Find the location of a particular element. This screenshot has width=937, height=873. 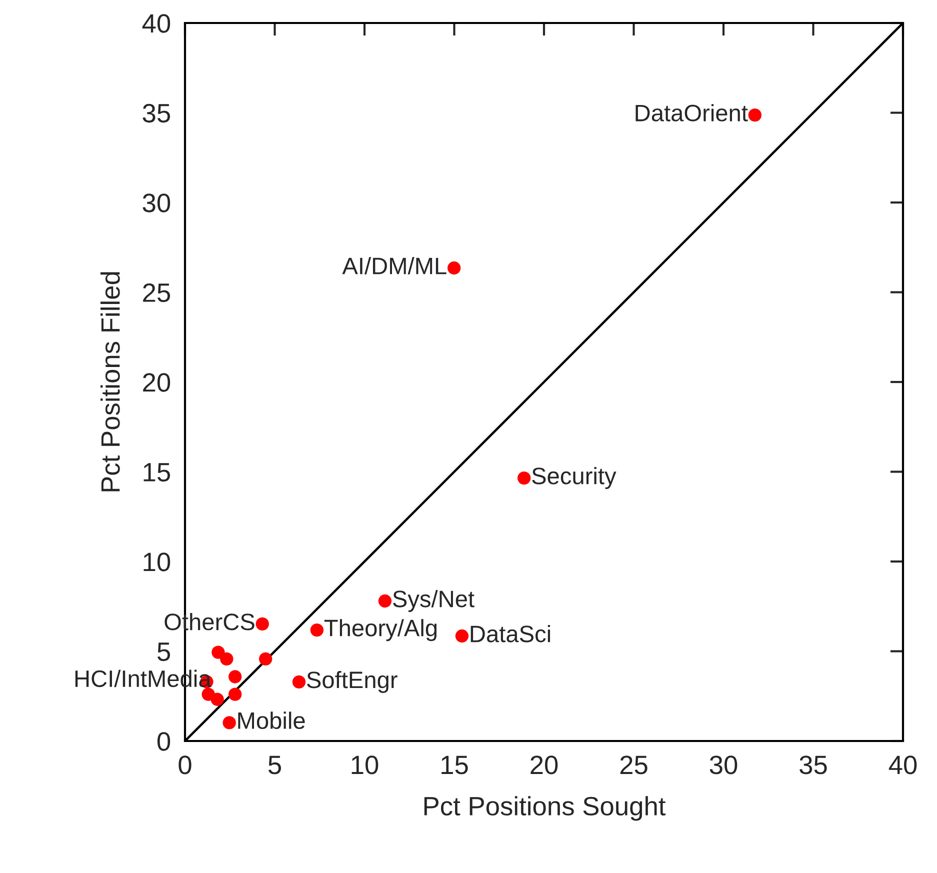

annotation: DataOrient is located at coordinates (692, 113).